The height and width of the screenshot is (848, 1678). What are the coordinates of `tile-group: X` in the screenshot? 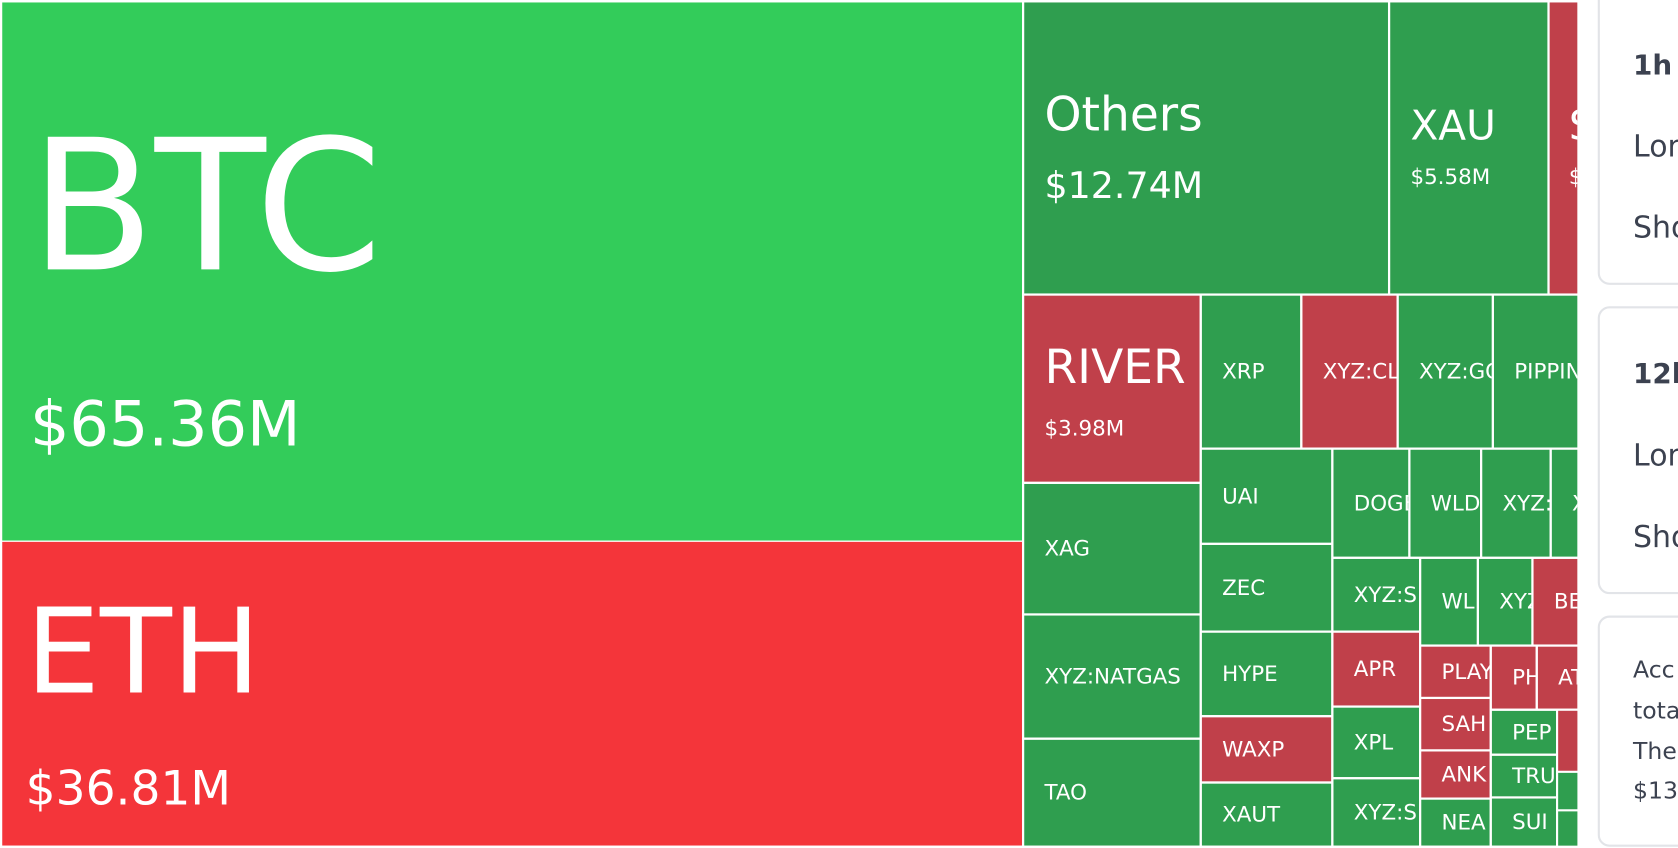 It's located at (1564, 503).